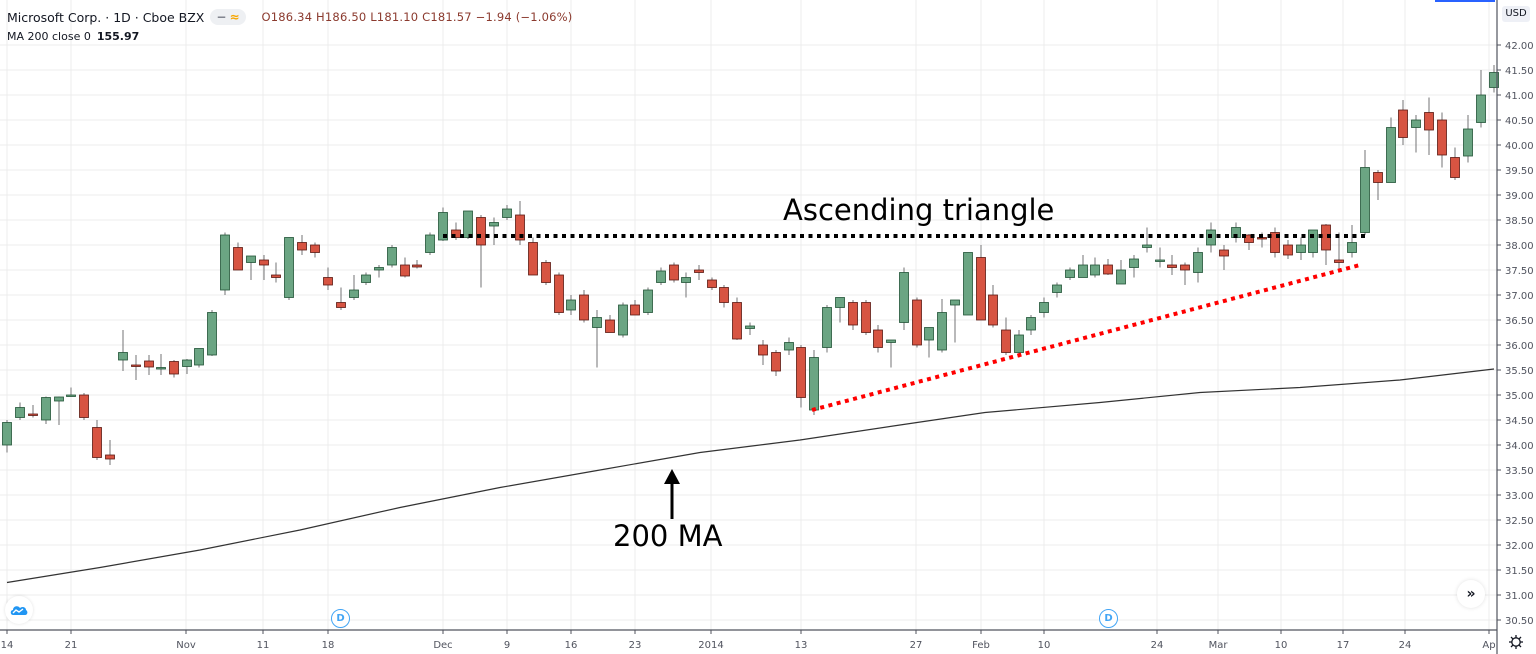 This screenshot has height=654, width=1536. I want to click on cloud-chart-icon, so click(19, 610).